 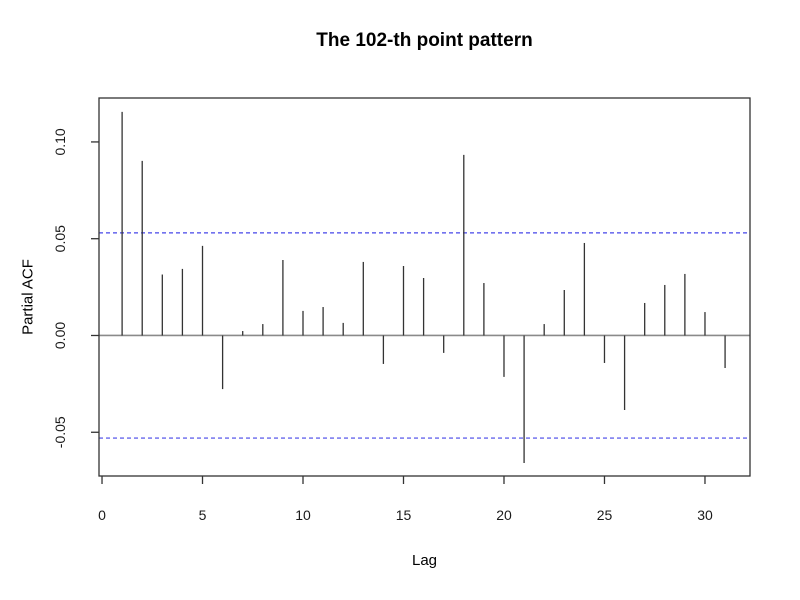 I want to click on y-axis-title: Partial ACF, so click(x=28, y=297).